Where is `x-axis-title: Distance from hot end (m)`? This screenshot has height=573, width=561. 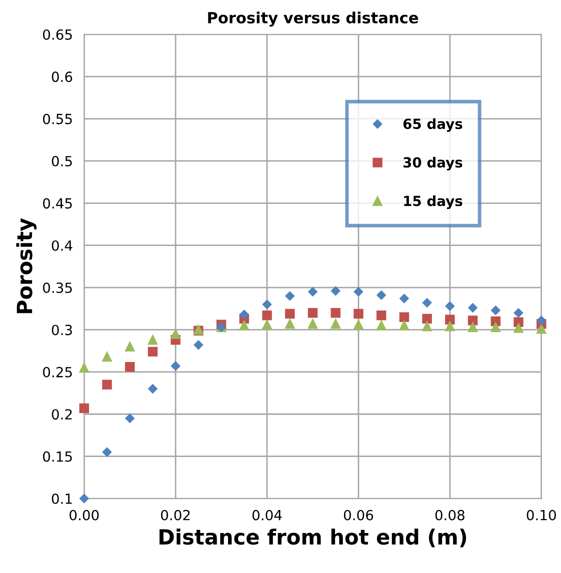
x-axis-title: Distance from hot end (m) is located at coordinates (313, 538).